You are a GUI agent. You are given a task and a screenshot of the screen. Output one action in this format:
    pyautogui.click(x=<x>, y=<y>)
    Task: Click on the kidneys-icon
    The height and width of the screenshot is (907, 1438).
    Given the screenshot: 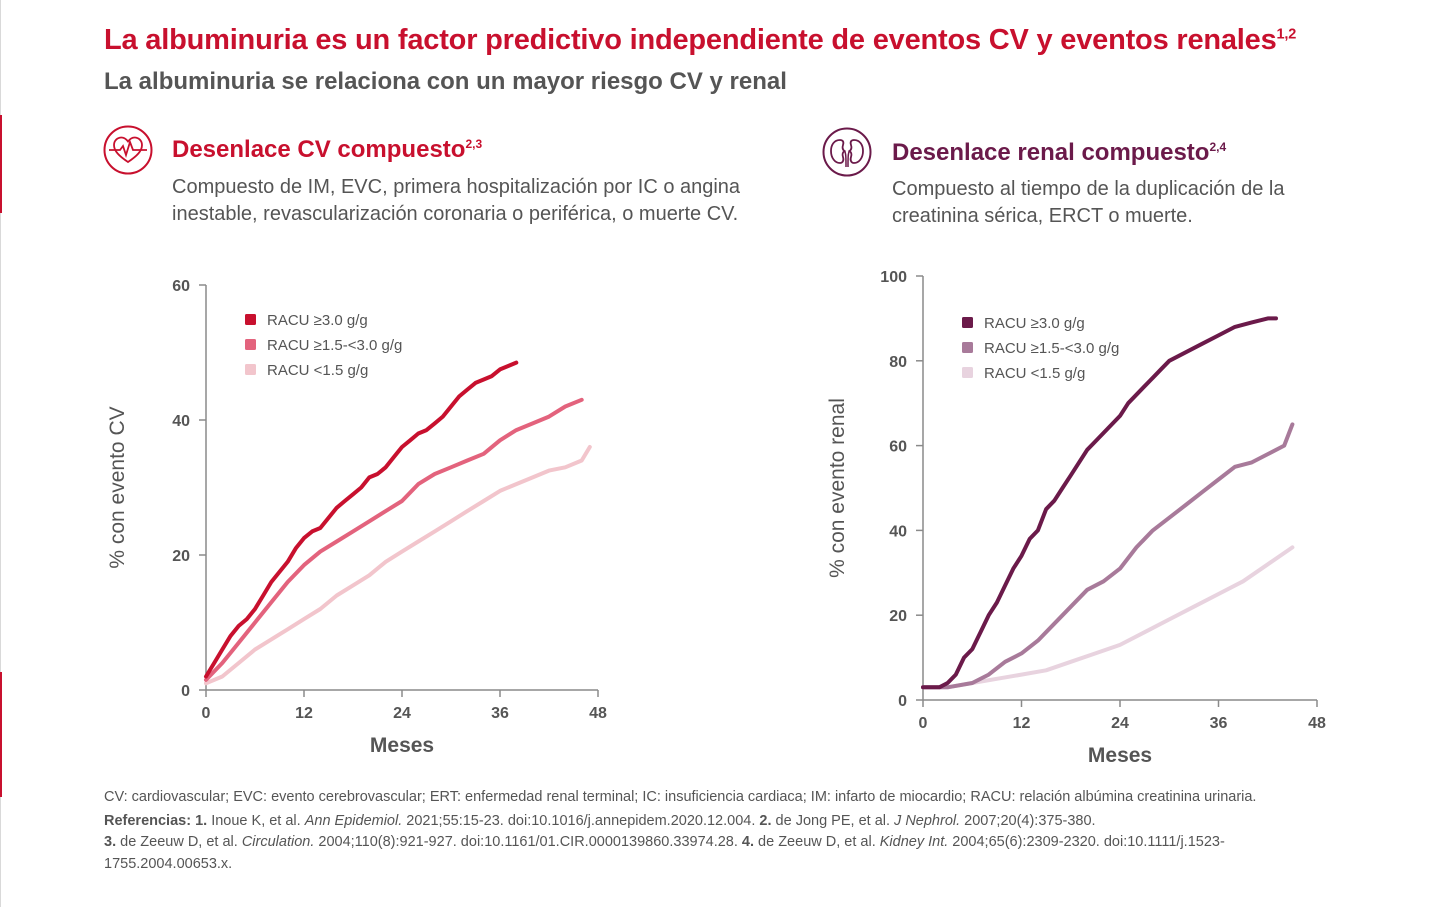 What is the action you would take?
    pyautogui.click(x=847, y=152)
    